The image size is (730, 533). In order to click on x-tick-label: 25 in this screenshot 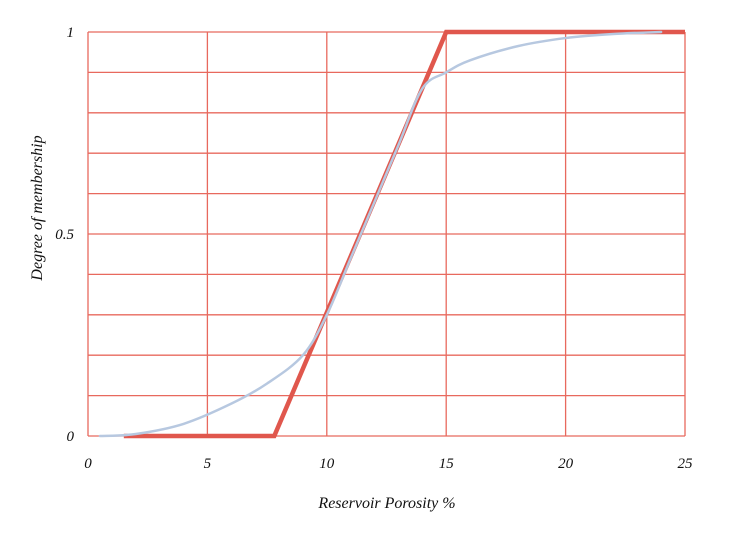, I will do `click(686, 464)`.